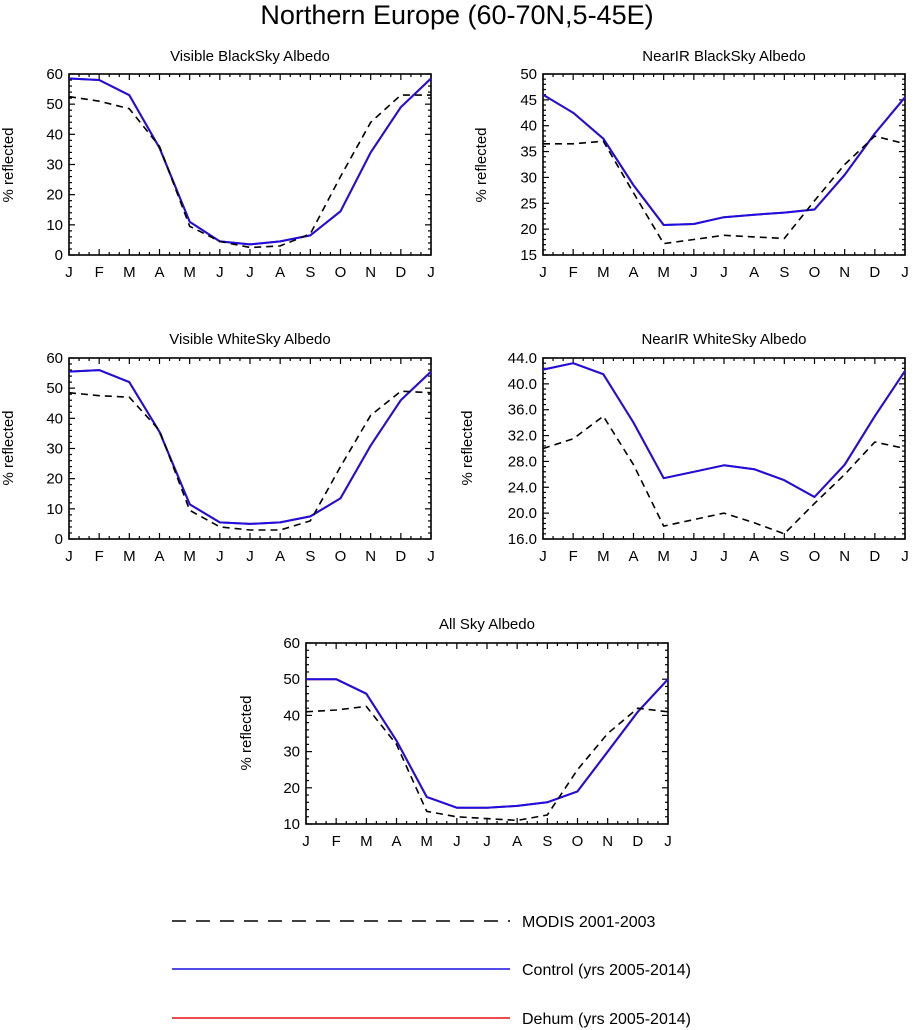 The height and width of the screenshot is (1030, 915). What do you see at coordinates (522, 487) in the screenshot?
I see `y-tick-label: 24.0` at bounding box center [522, 487].